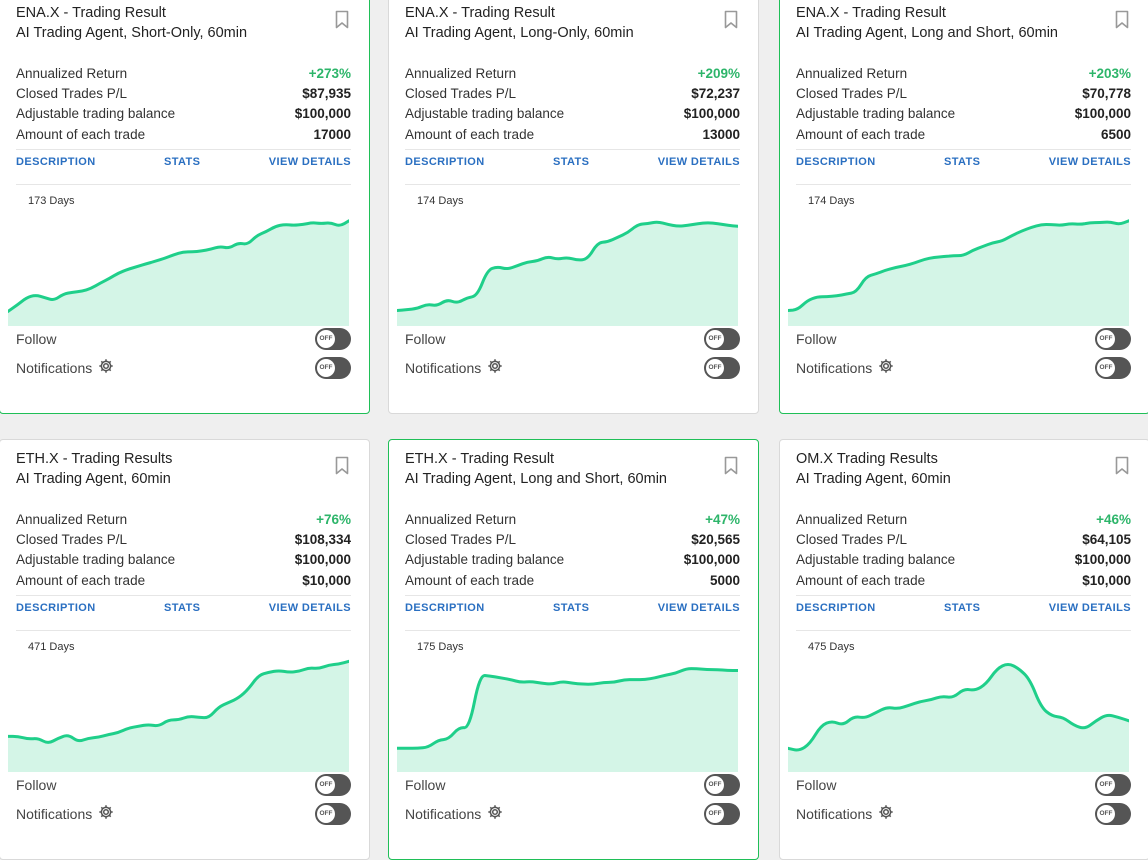 The height and width of the screenshot is (860, 1148). I want to click on closed-pl-value: $20,565, so click(715, 539).